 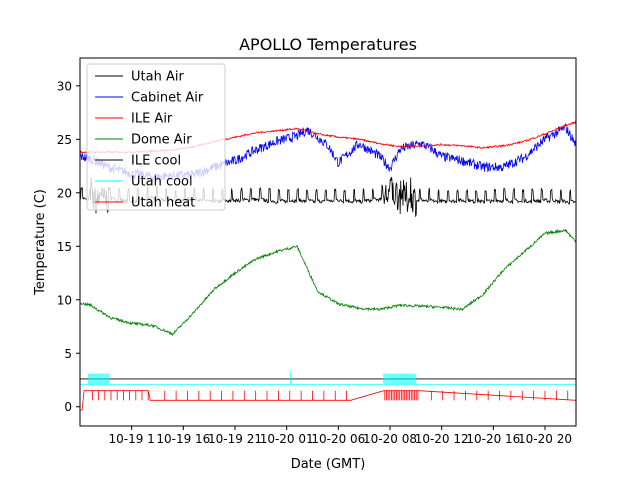 What do you see at coordinates (442, 439) in the screenshot?
I see `x-tick-label: 10-20 12` at bounding box center [442, 439].